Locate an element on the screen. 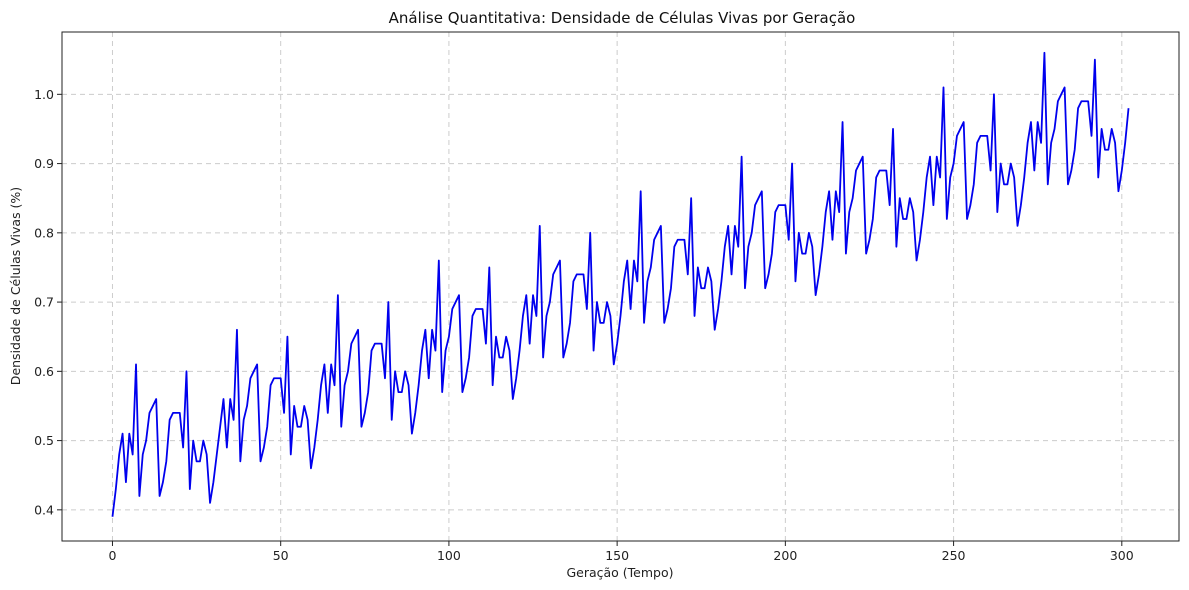 The height and width of the screenshot is (590, 1189). y-axis-ticks: 0.4 0.5 0.6 0.7 0.8 0.9 1.0 is located at coordinates (48, 302).